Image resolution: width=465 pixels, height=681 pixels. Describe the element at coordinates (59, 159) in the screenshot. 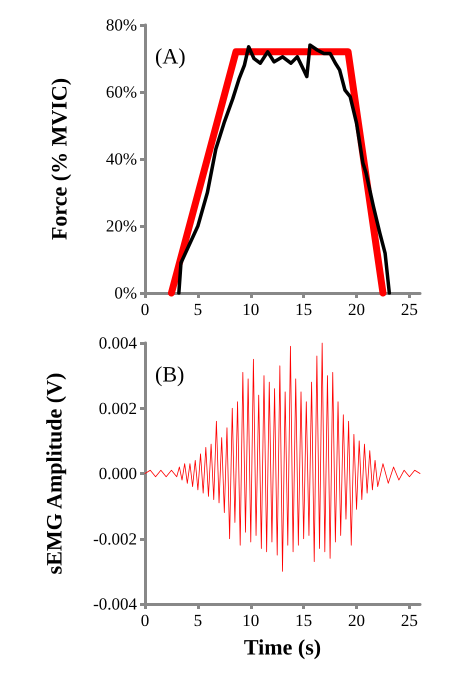

I see `y-axis-title: Force (% MVIC)` at that location.